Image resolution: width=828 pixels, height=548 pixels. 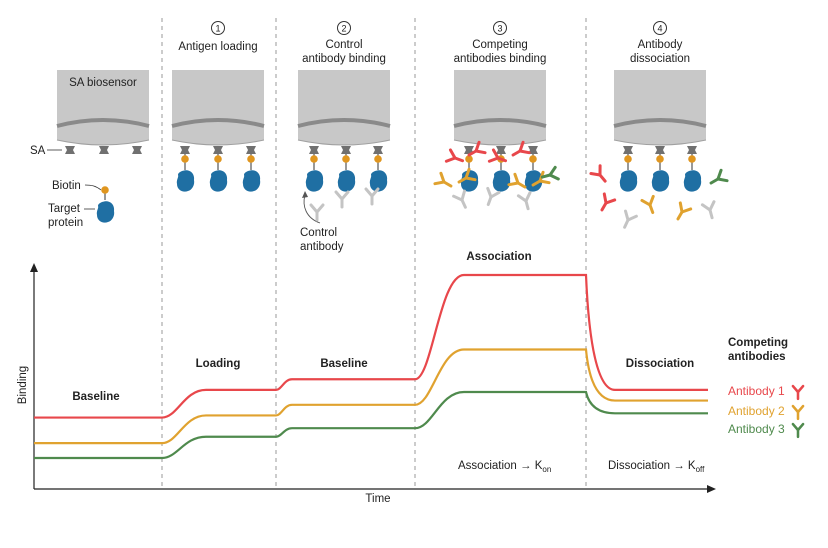 What do you see at coordinates (318, 233) in the screenshot?
I see `control-label-line1: Control` at bounding box center [318, 233].